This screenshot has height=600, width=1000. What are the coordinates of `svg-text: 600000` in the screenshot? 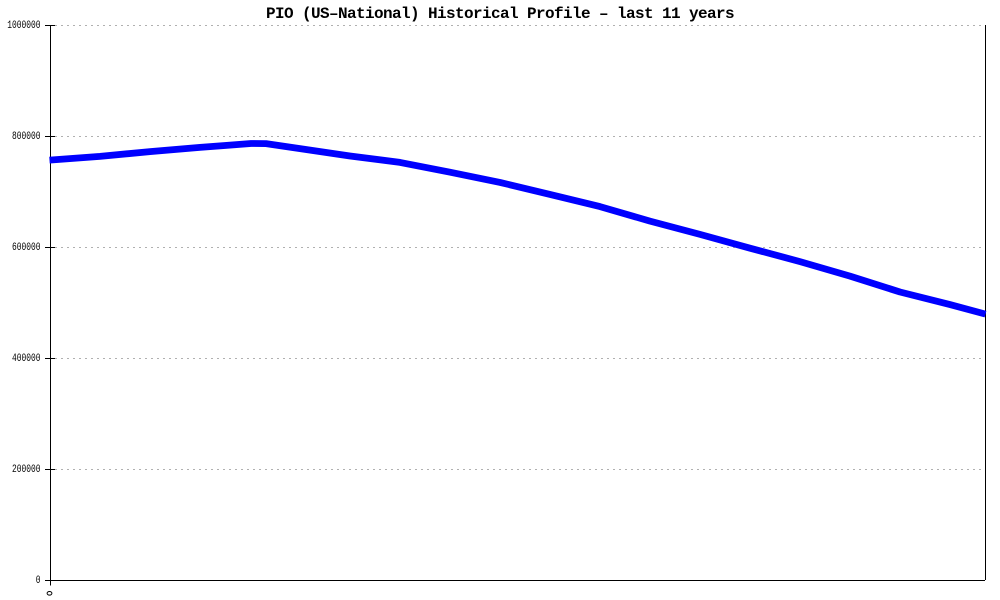 It's located at (26, 247).